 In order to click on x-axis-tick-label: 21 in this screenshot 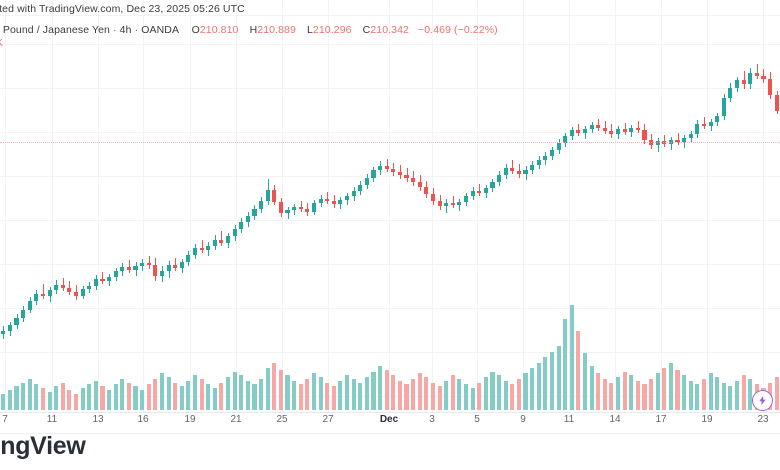, I will do `click(236, 419)`.